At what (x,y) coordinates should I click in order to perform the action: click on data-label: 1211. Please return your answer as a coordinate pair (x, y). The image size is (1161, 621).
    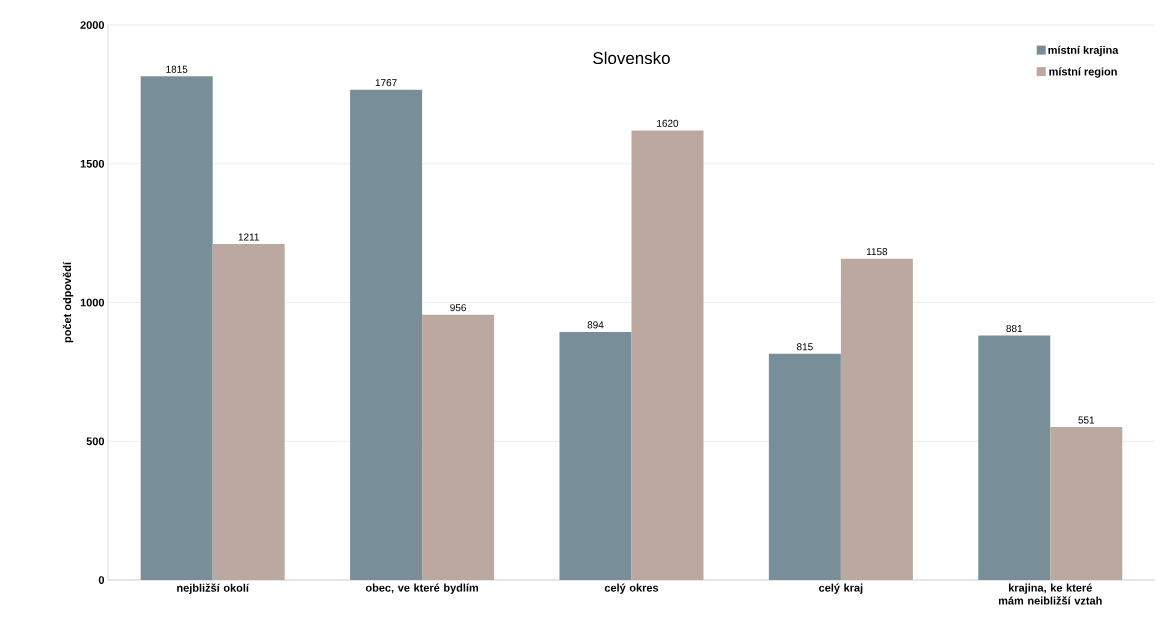
    Looking at the image, I should click on (248, 237).